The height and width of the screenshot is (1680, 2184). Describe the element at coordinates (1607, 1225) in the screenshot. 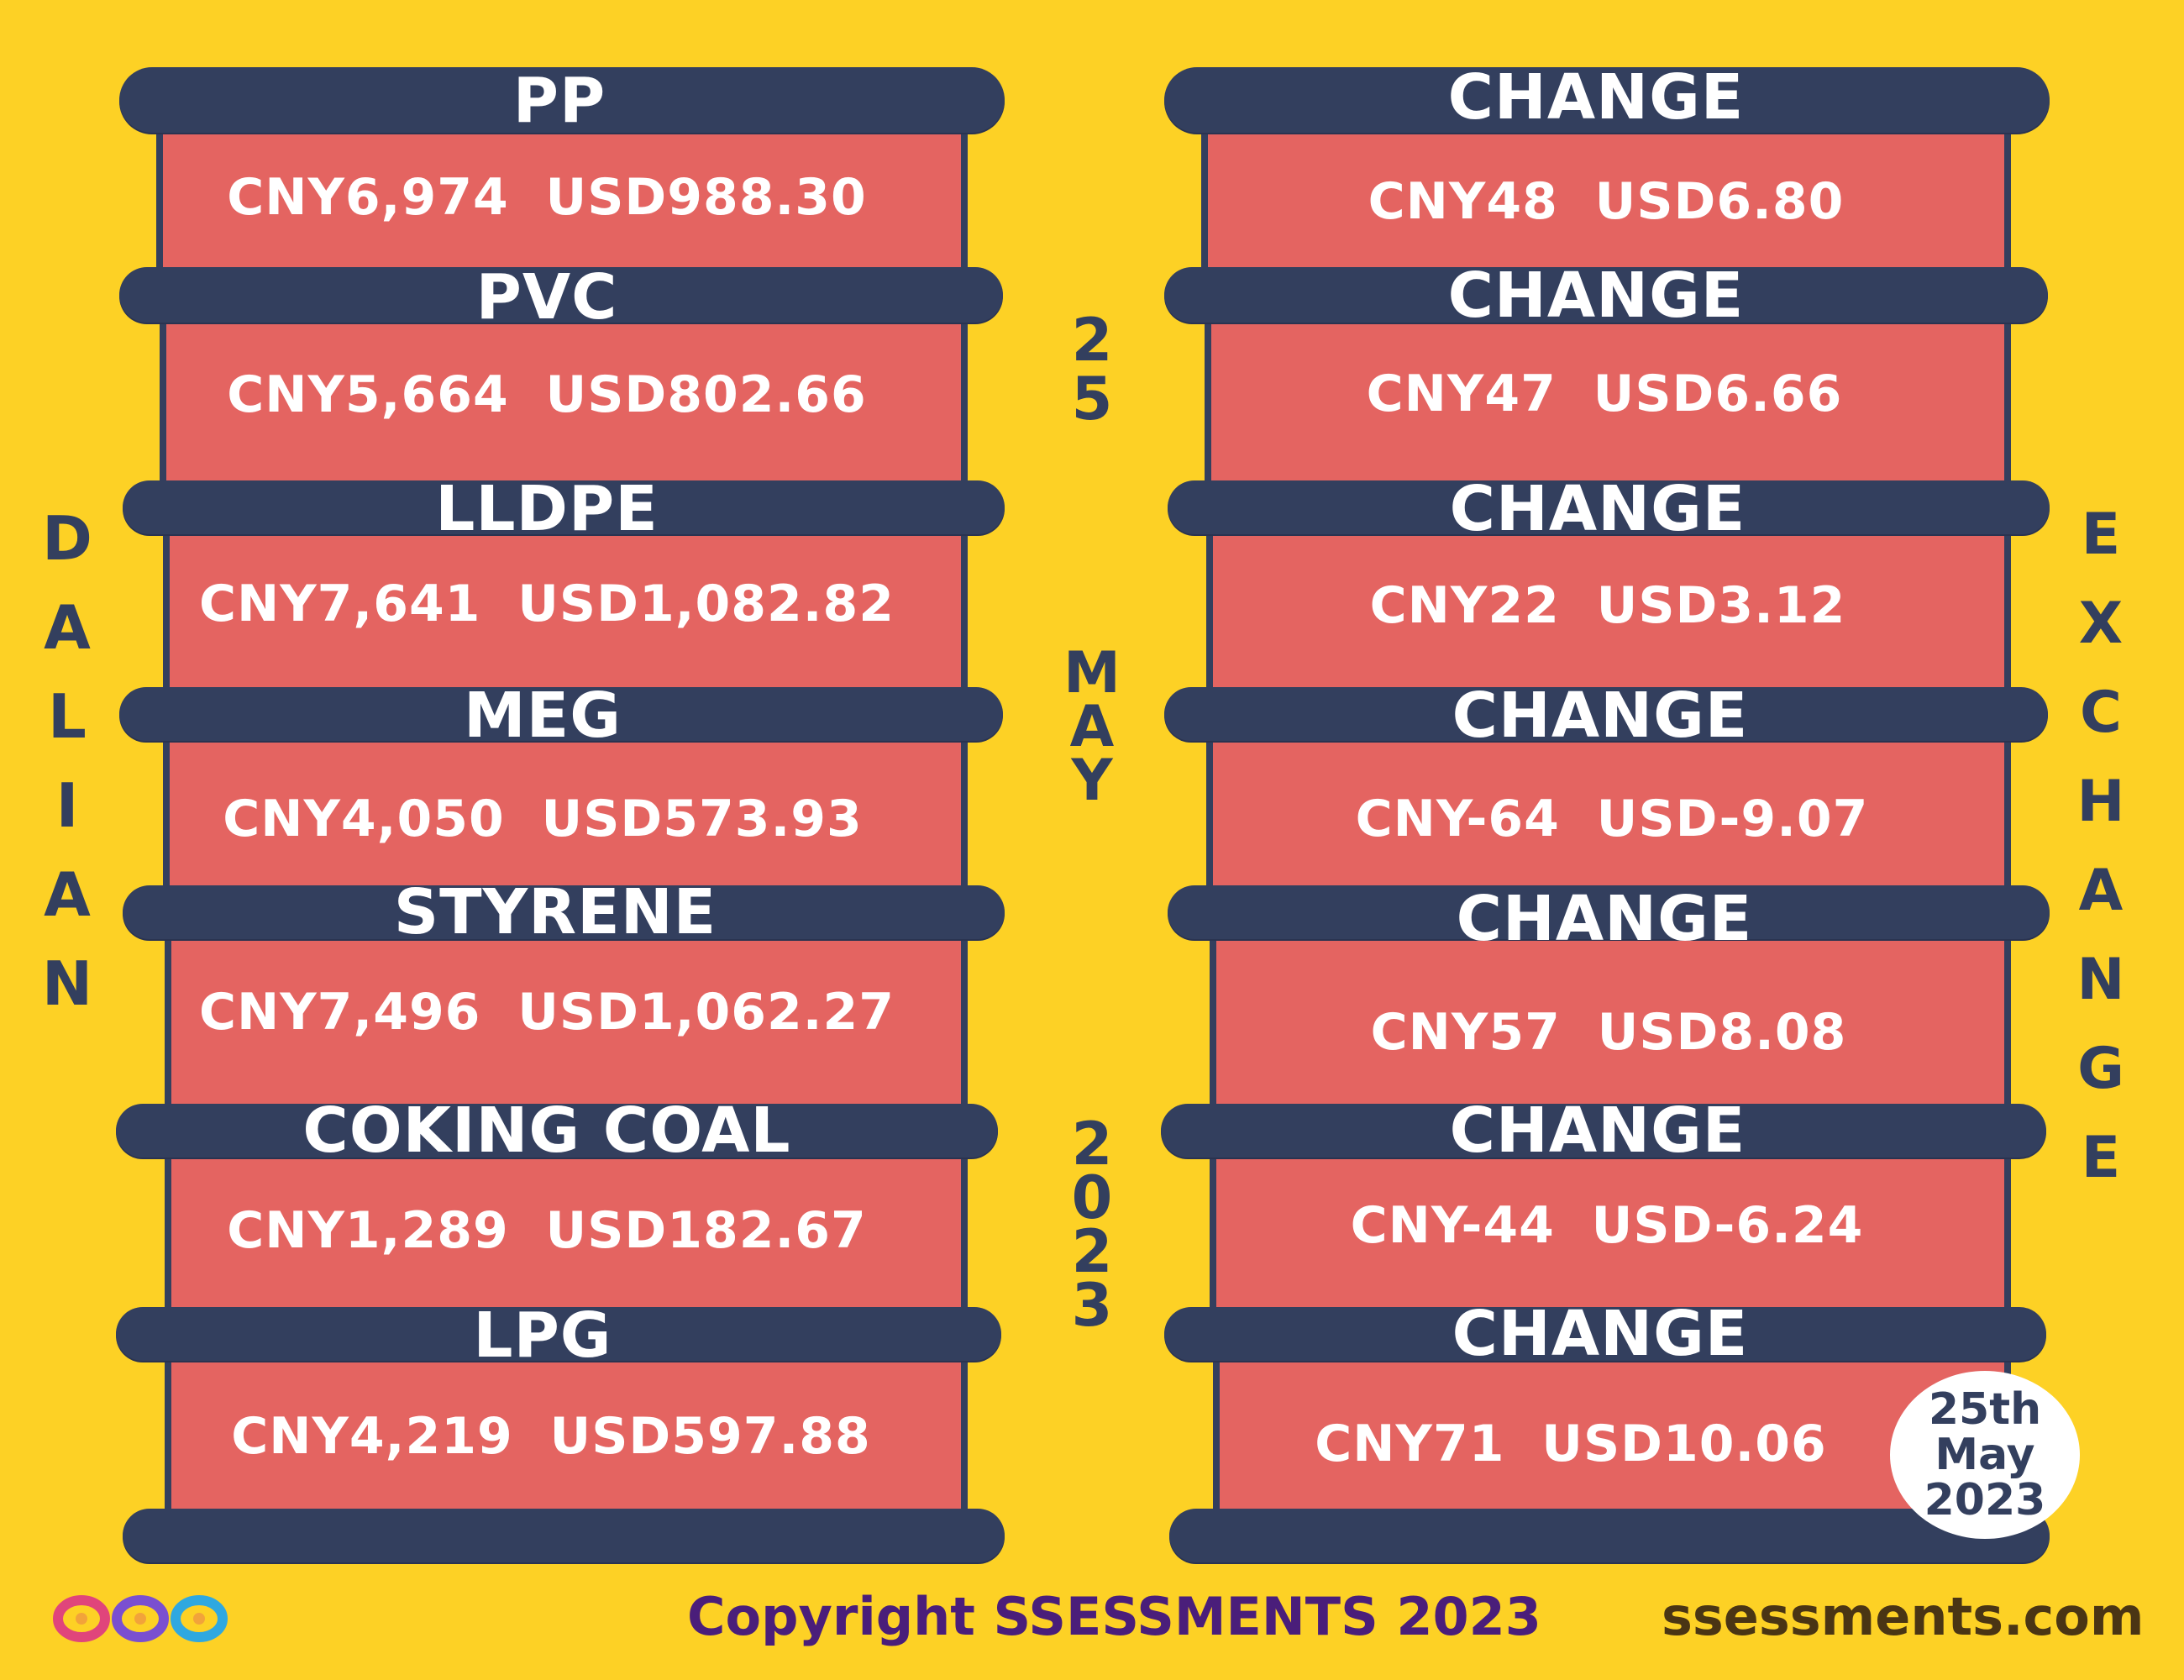

I see `change-value: CNY-44 USD-6.24` at that location.